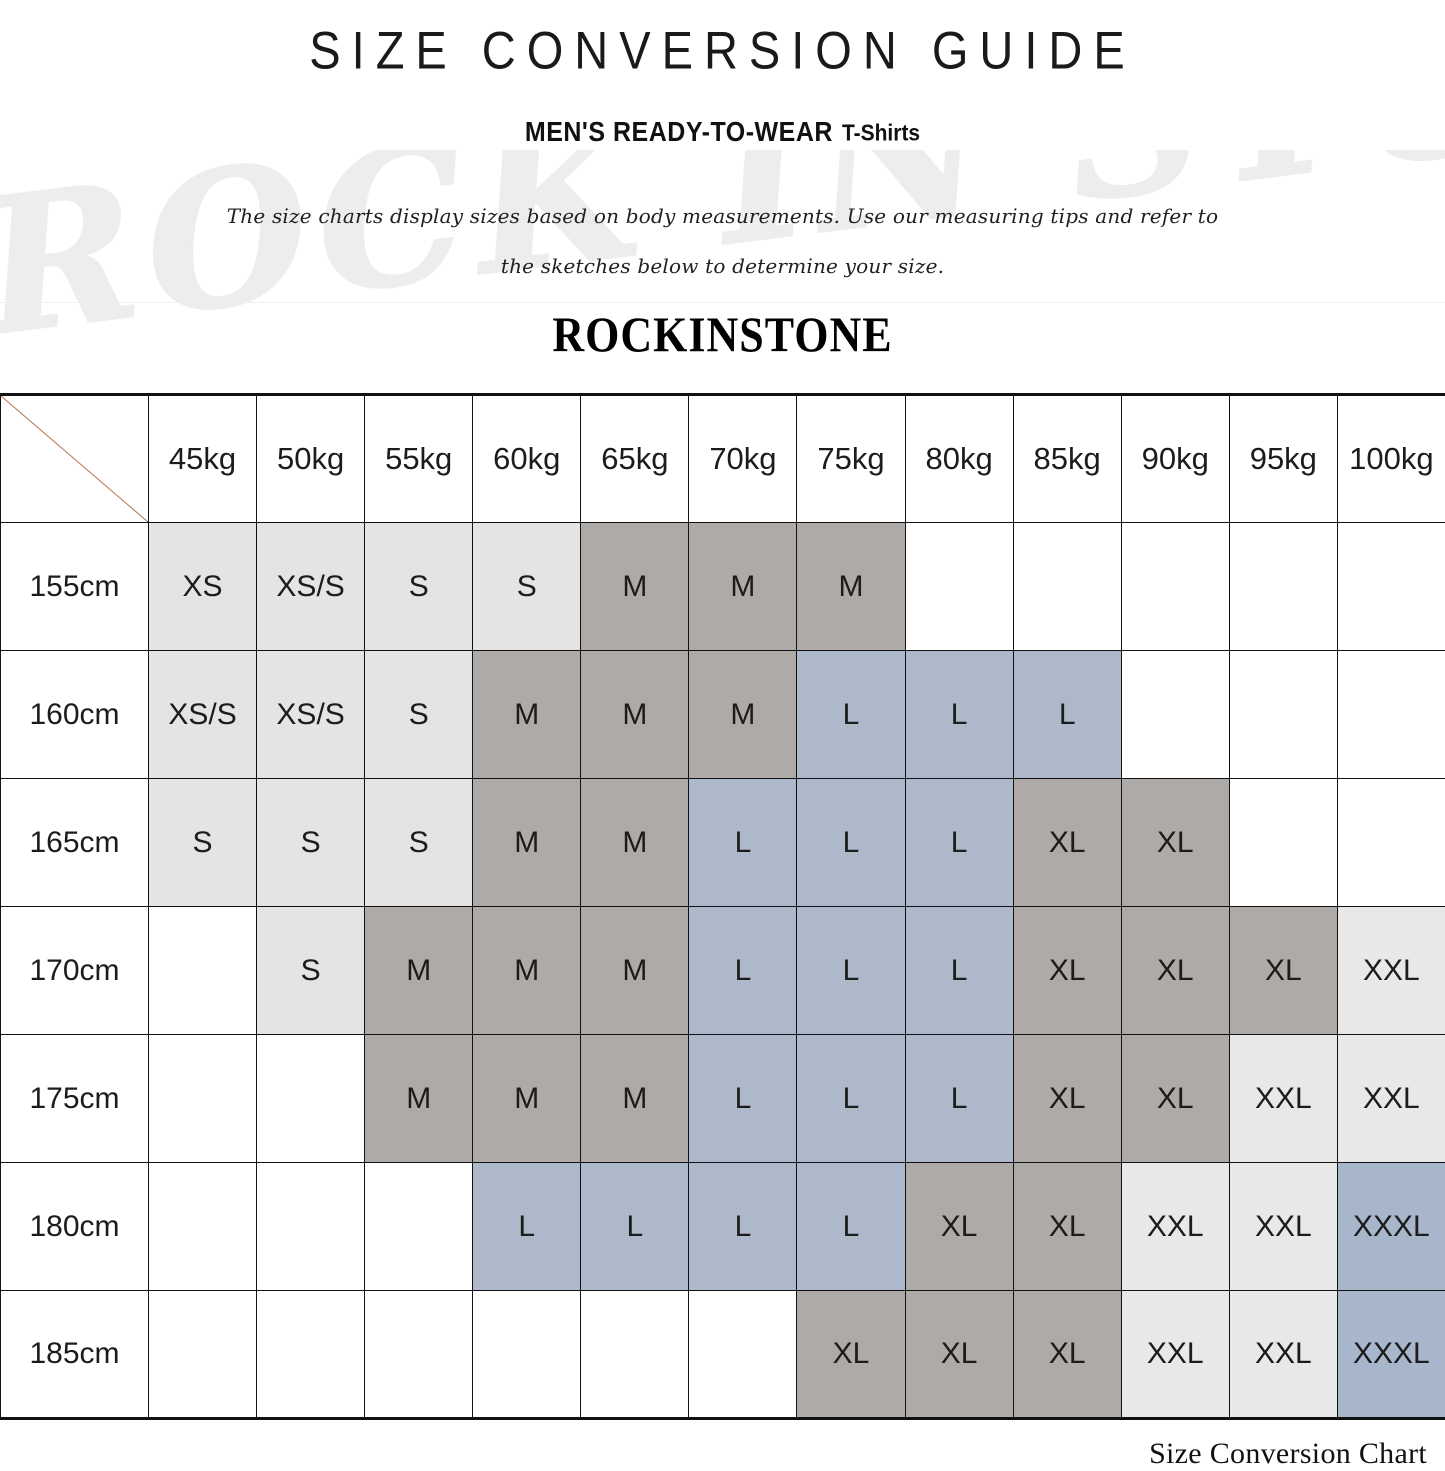 The image size is (1445, 1471). Describe the element at coordinates (1067, 587) in the screenshot. I see `size-cell-155cm-85kg` at that location.